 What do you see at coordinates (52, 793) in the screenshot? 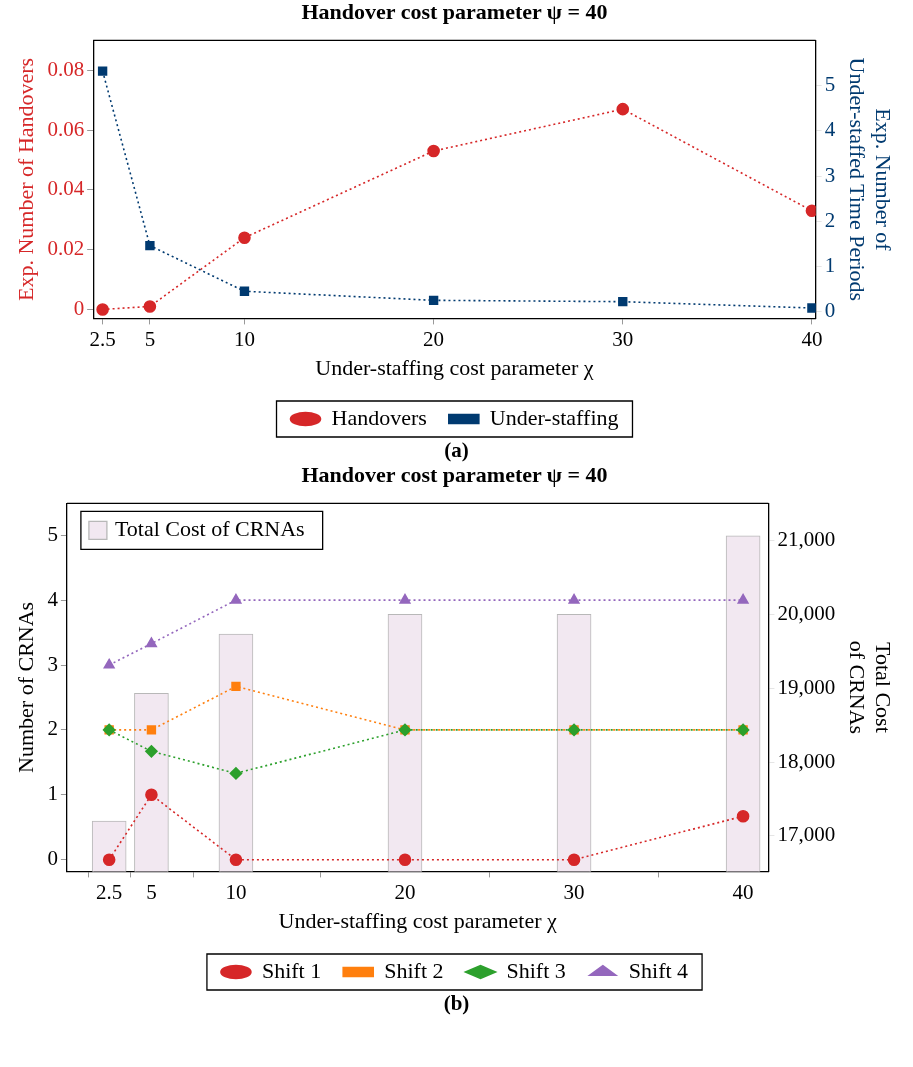
I see `y-tick-label: 1` at bounding box center [52, 793].